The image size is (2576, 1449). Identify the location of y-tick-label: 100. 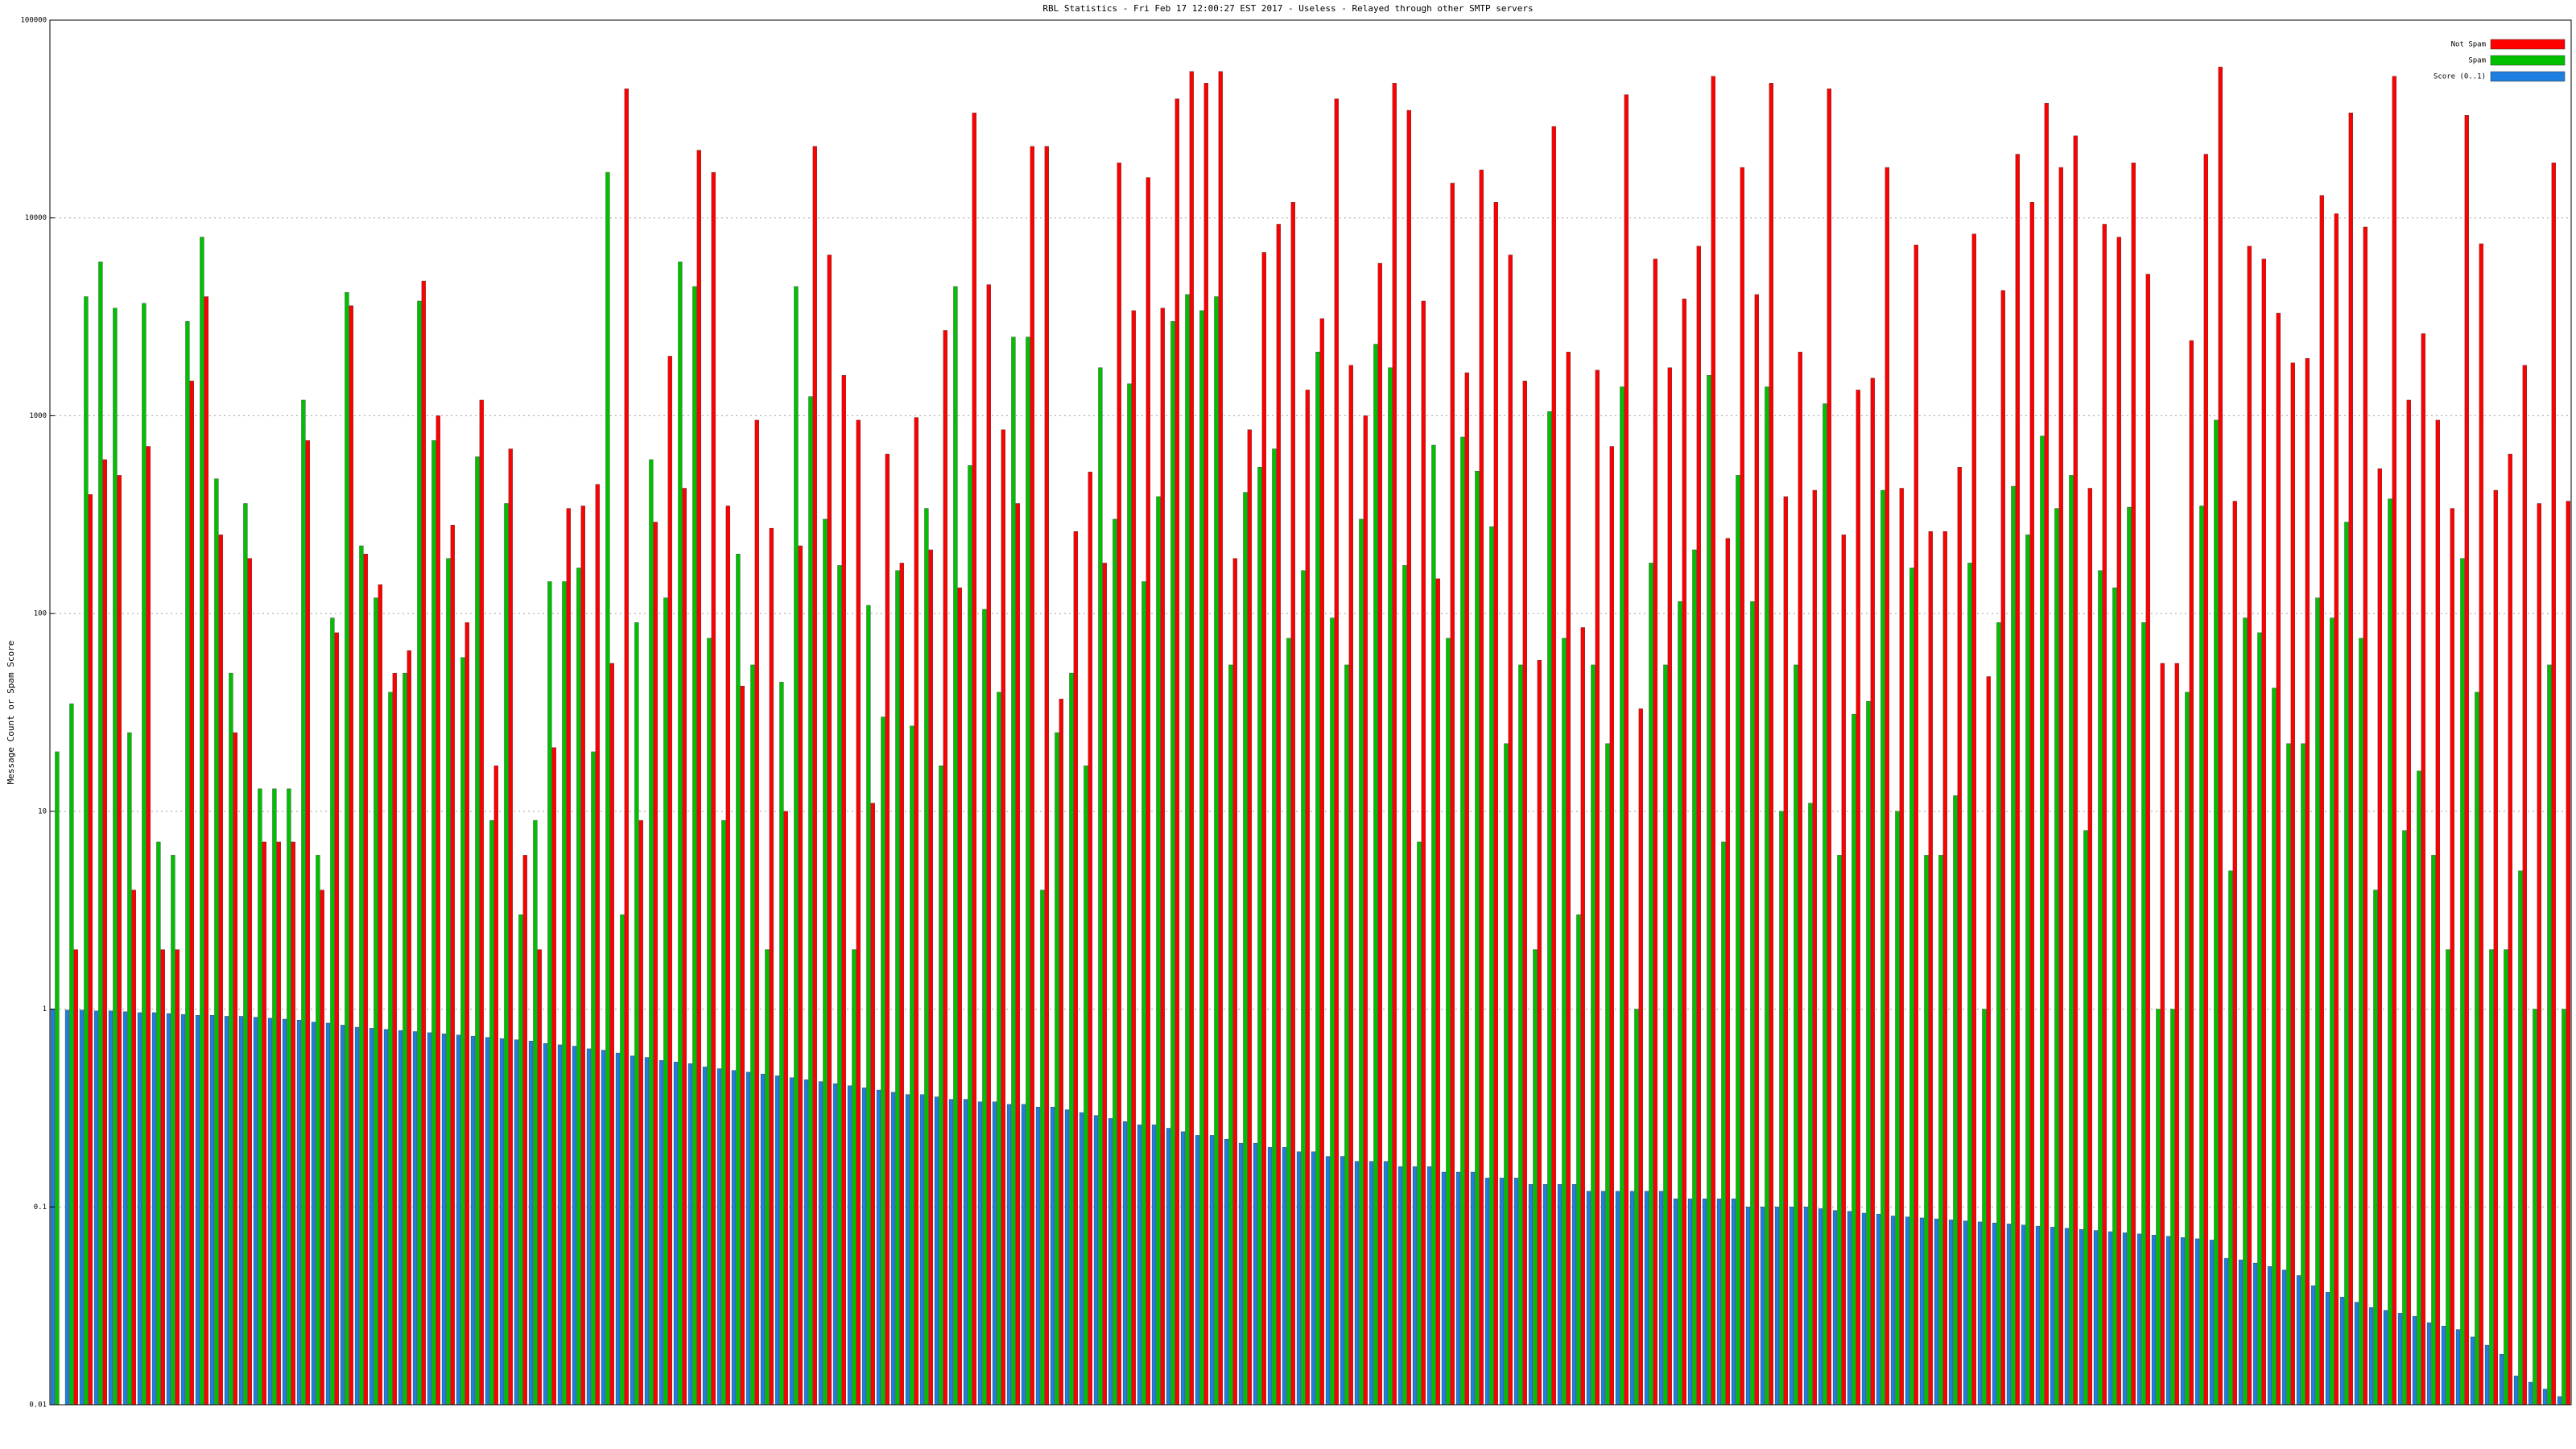
(40, 614).